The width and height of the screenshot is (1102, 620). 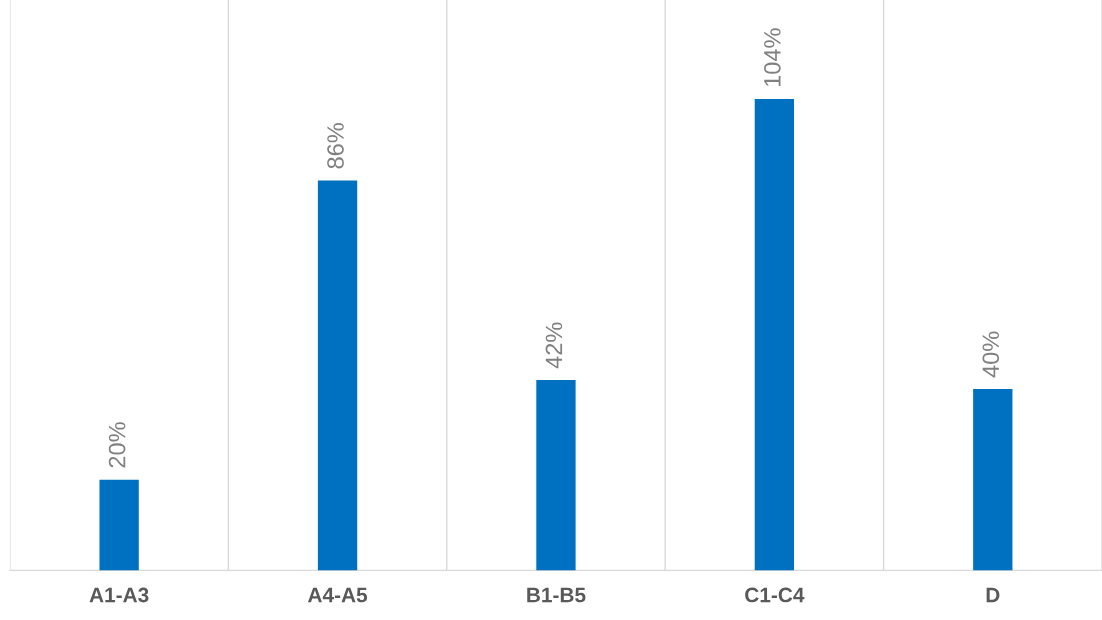 I want to click on x-tick-label: B1-B5, so click(x=556, y=595).